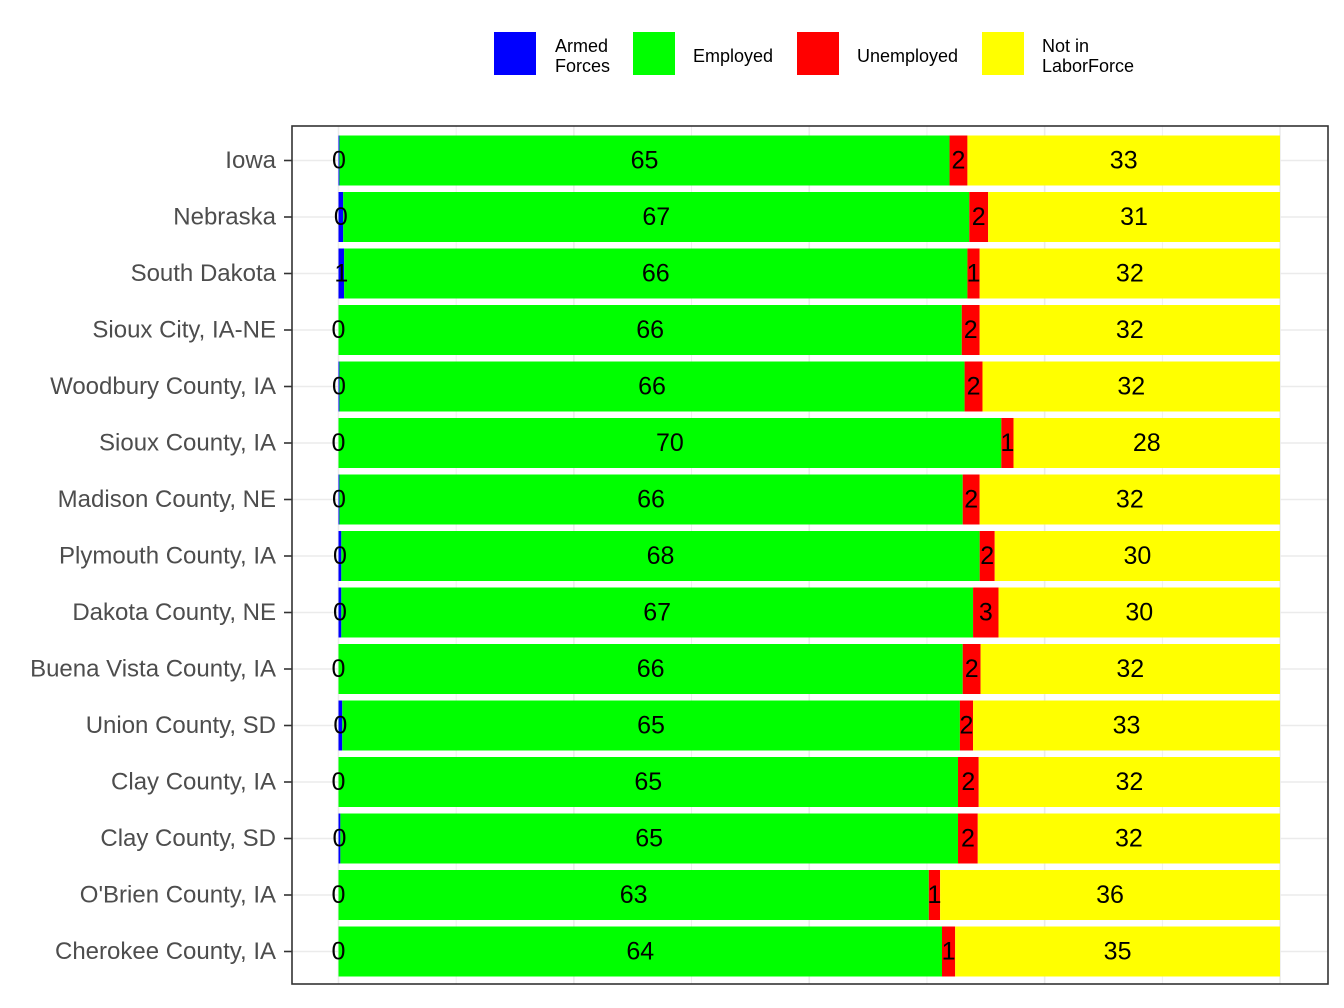  I want to click on data-label-employed: 64, so click(640, 952).